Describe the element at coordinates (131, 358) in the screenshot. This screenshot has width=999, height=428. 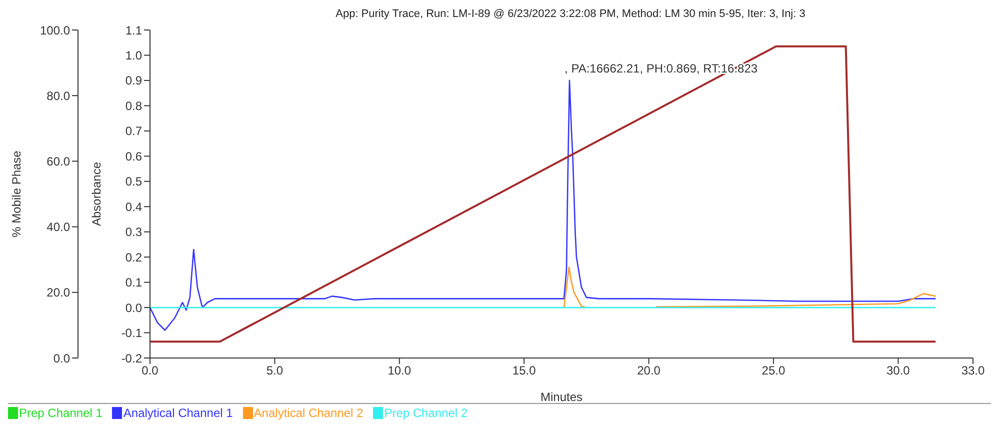
I see `y-tick-label: -0.2` at that location.